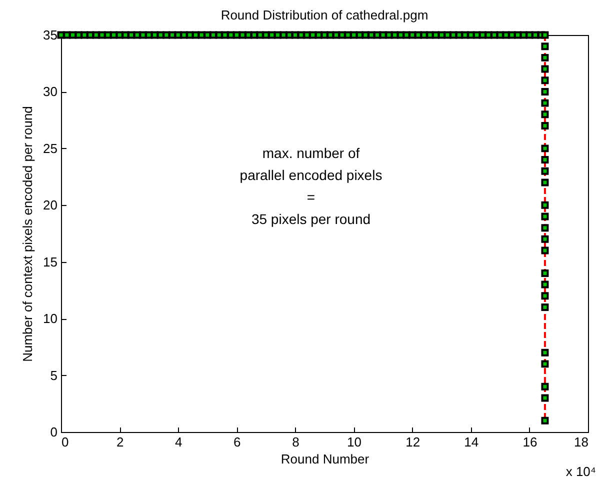 This screenshot has height=488, width=599. Describe the element at coordinates (237, 442) in the screenshot. I see `x-tick-label: 6` at that location.